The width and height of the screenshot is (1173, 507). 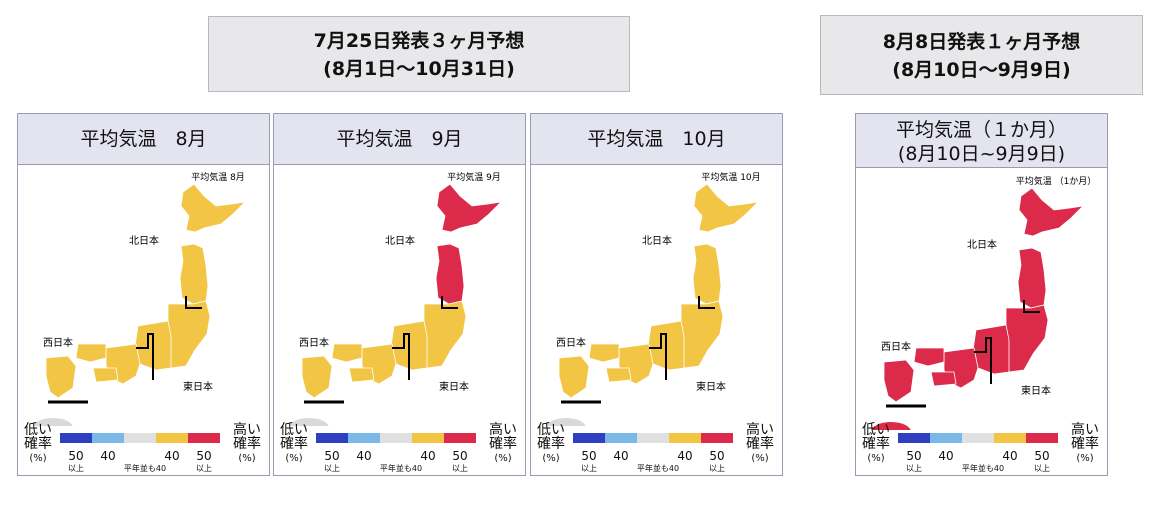 I want to click on panel-title-line2: (8月10日~9月9日), so click(x=981, y=154).